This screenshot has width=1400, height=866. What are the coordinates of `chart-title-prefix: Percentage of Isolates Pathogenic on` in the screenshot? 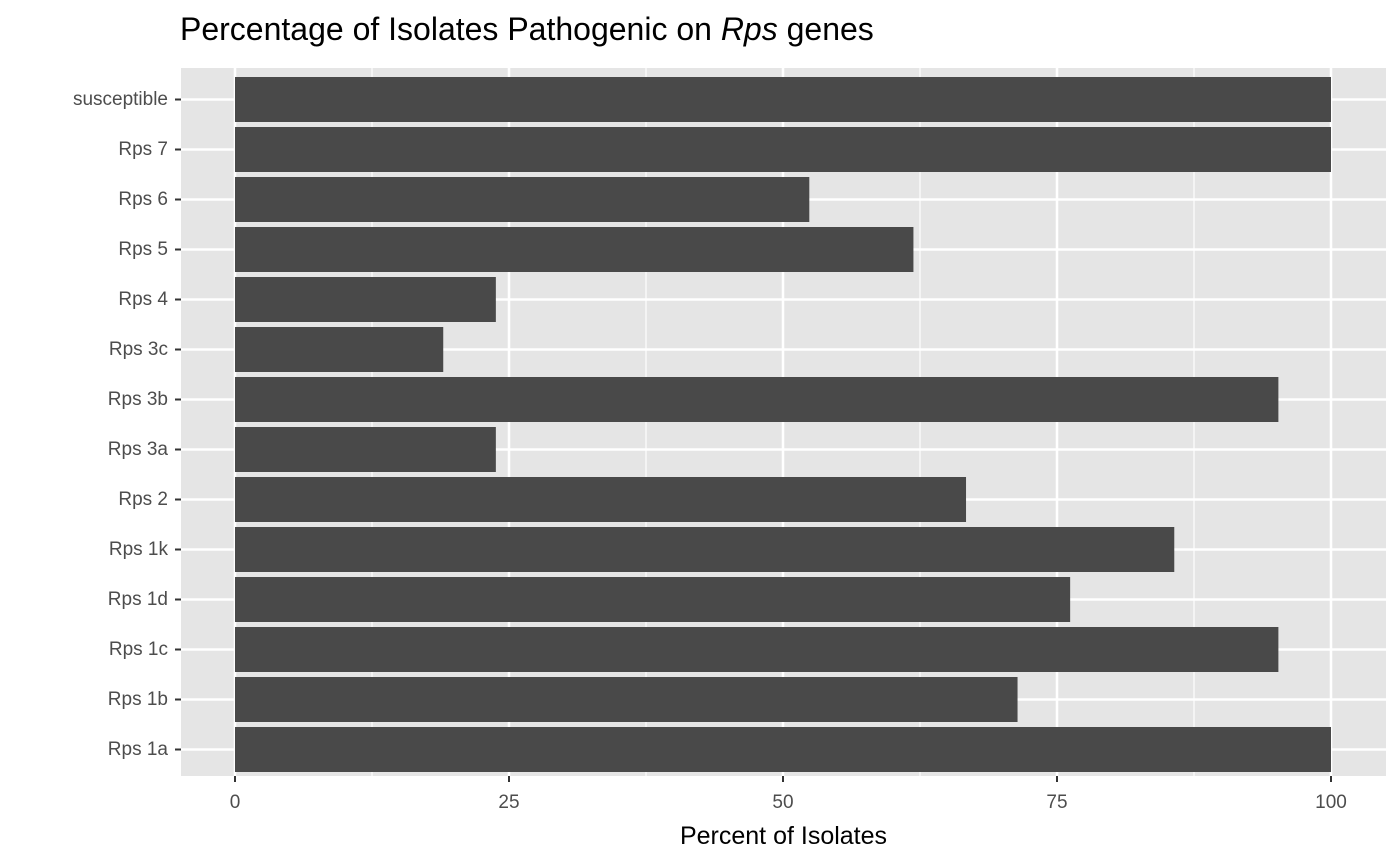 It's located at (450, 29).